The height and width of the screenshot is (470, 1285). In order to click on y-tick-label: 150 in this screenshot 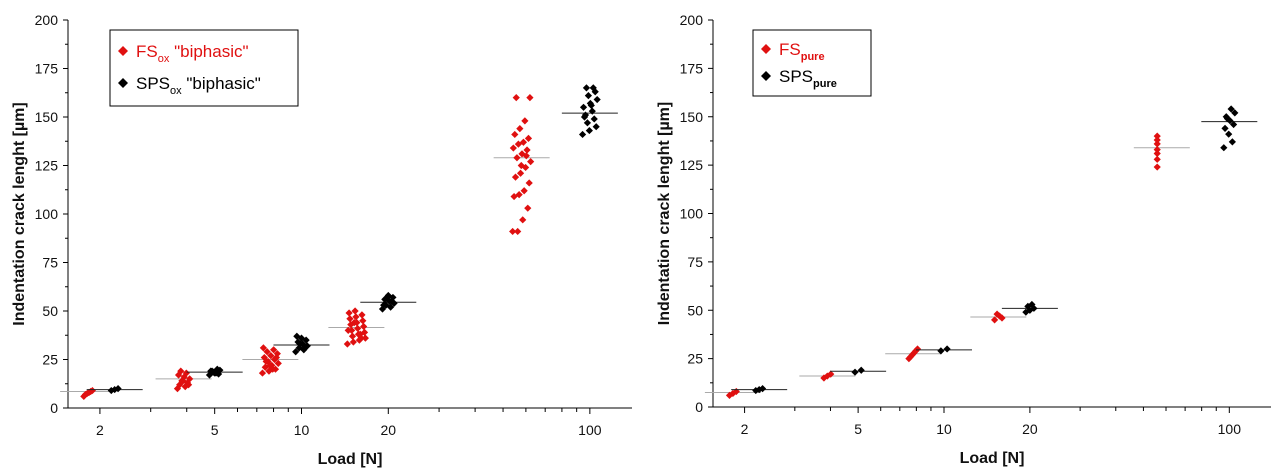, I will do `click(692, 117)`.